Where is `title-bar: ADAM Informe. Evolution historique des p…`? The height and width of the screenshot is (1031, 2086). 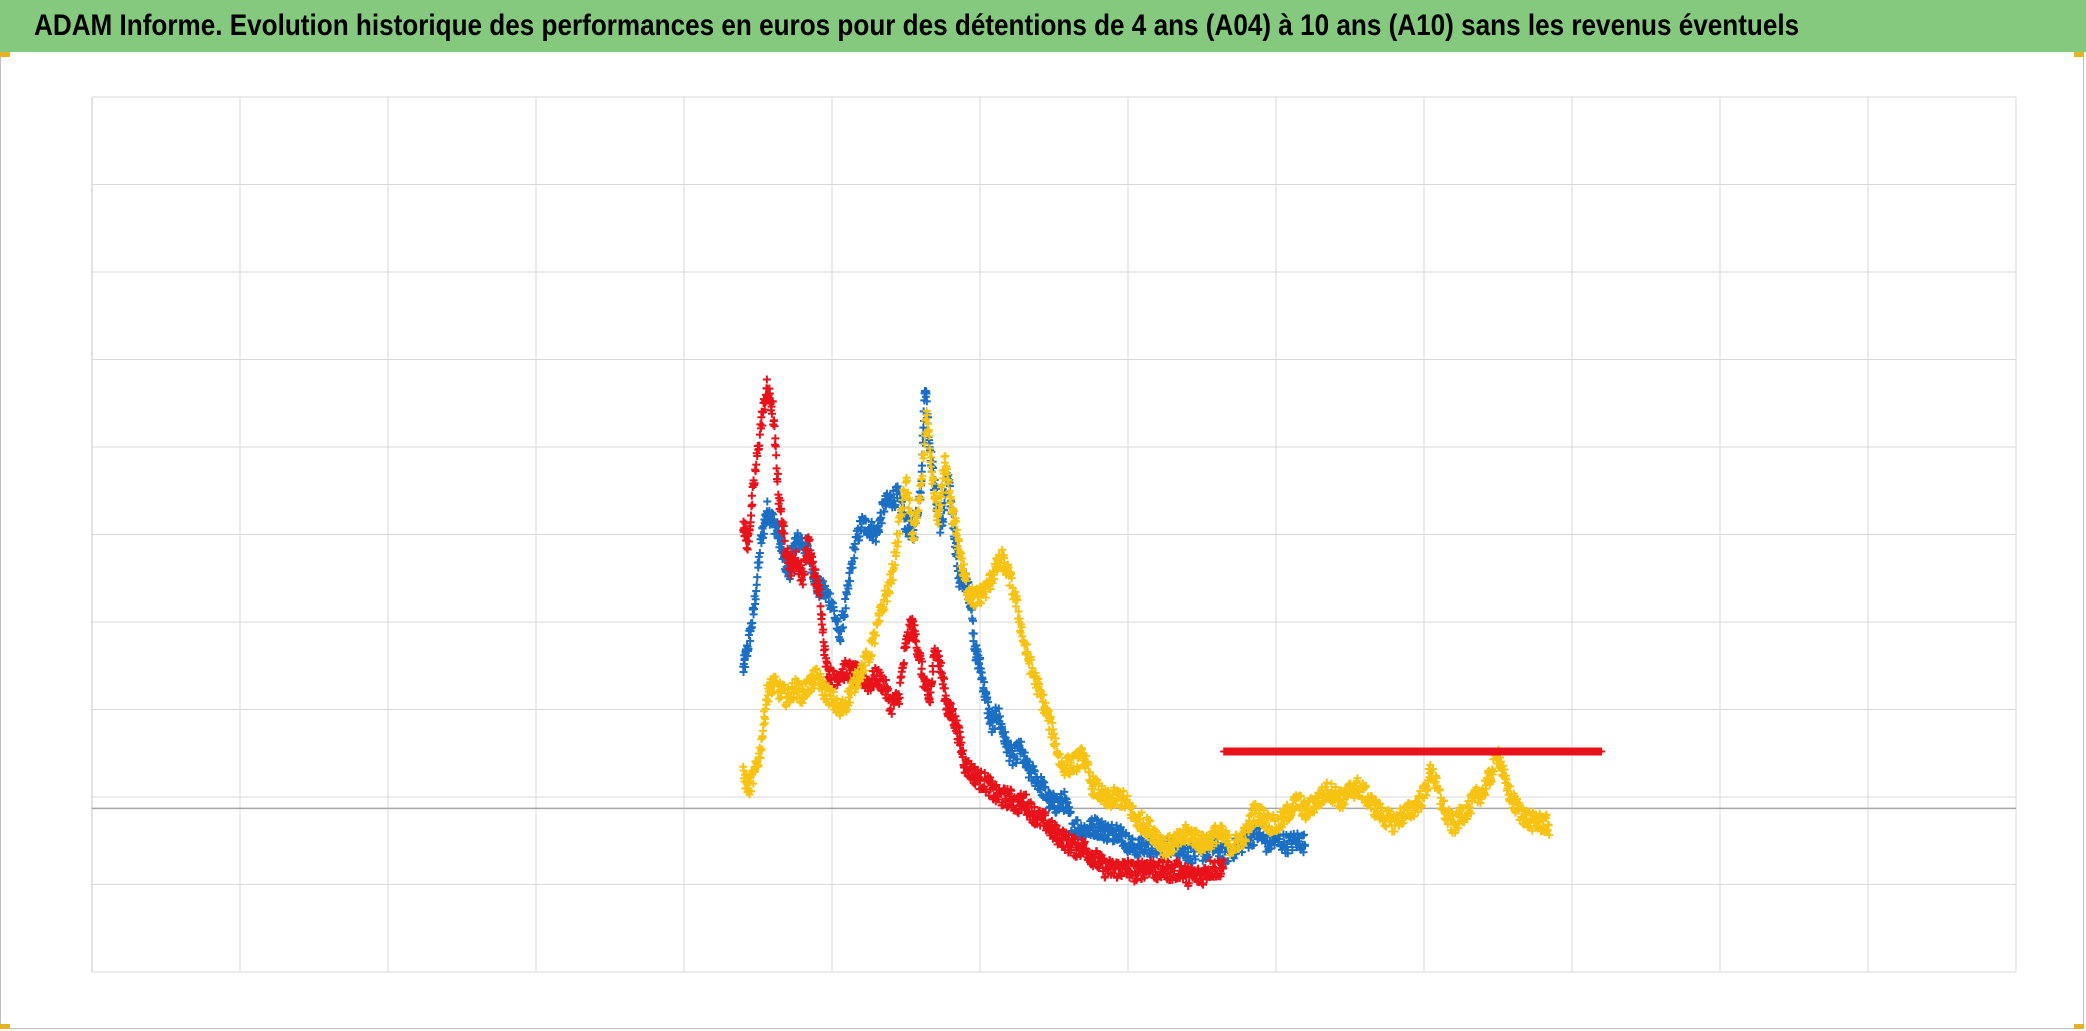
title-bar: ADAM Informe. Evolution historique des p… is located at coordinates (1043, 26).